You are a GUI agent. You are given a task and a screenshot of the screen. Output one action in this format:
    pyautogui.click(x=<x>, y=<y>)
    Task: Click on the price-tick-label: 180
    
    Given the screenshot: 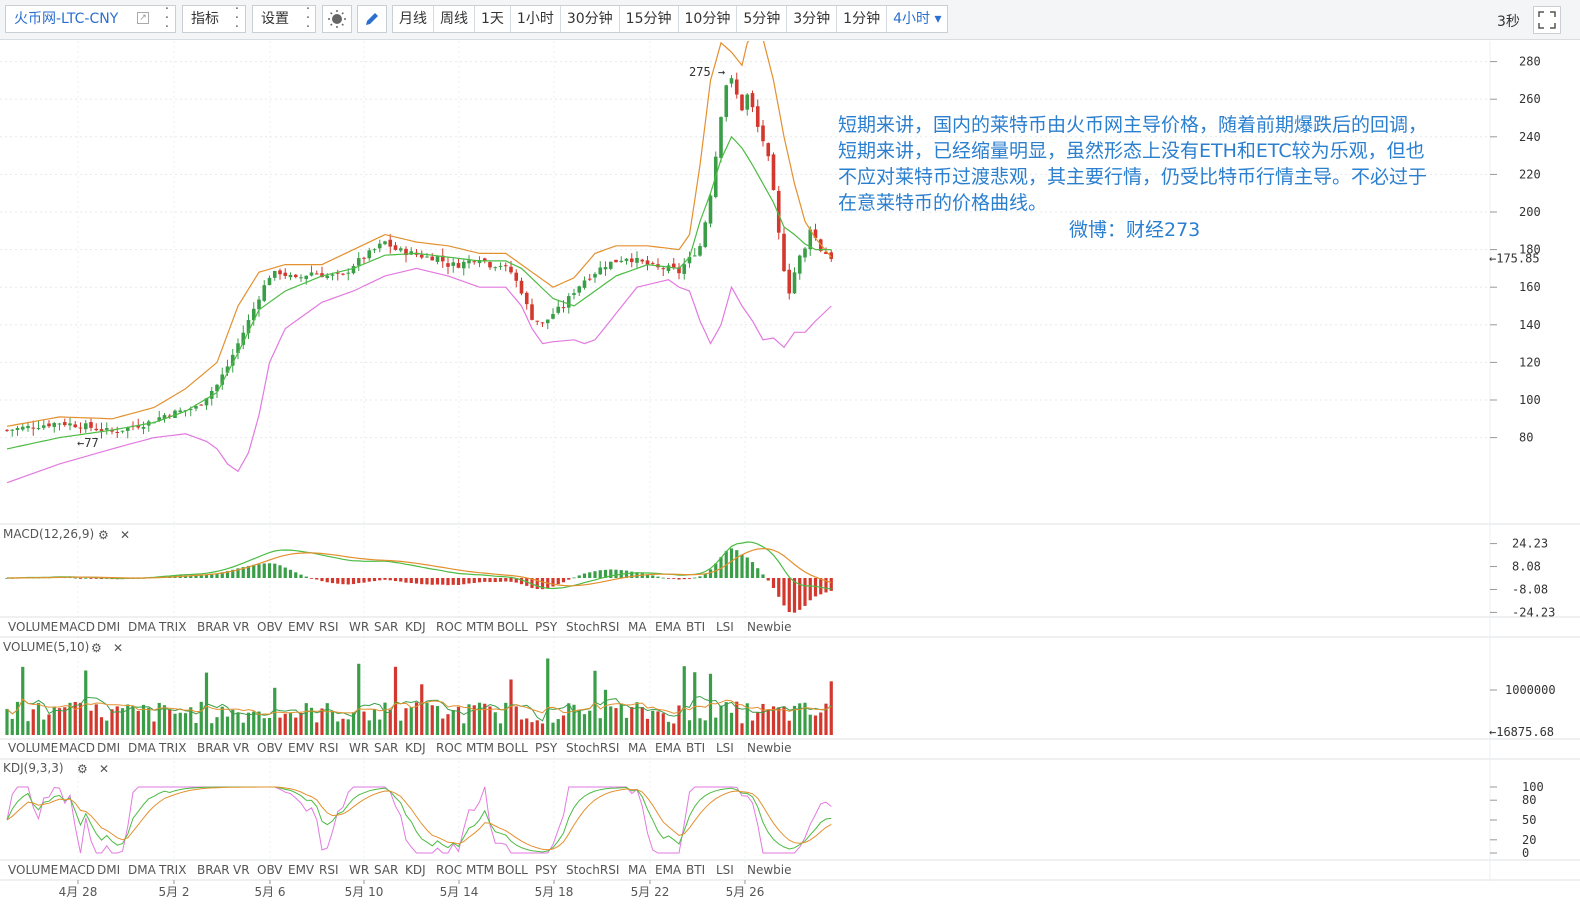 What is the action you would take?
    pyautogui.click(x=1530, y=250)
    